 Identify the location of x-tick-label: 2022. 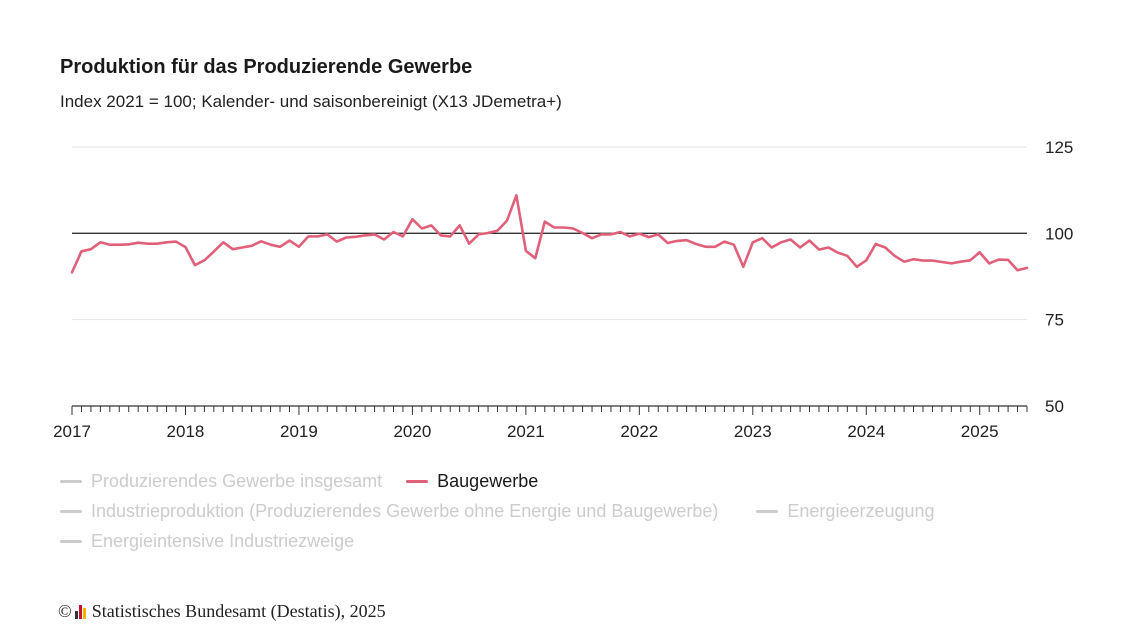
(639, 431).